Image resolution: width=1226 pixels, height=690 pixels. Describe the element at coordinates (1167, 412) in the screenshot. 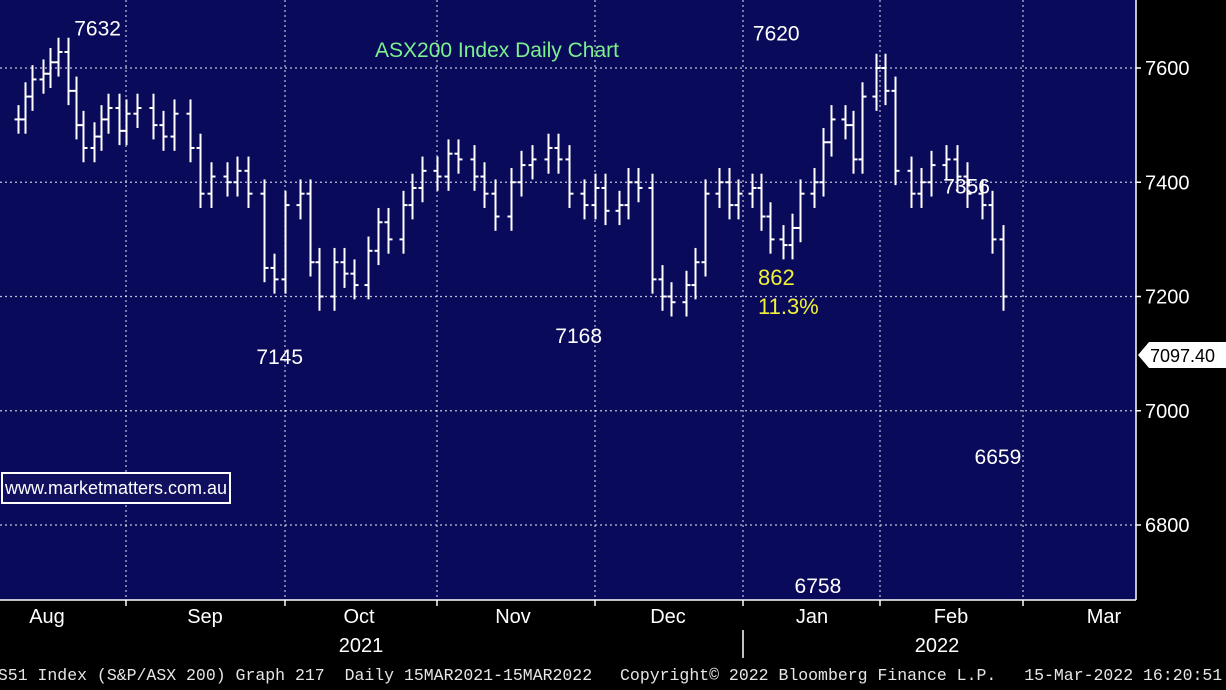

I see `y-tick-label: 7000` at that location.